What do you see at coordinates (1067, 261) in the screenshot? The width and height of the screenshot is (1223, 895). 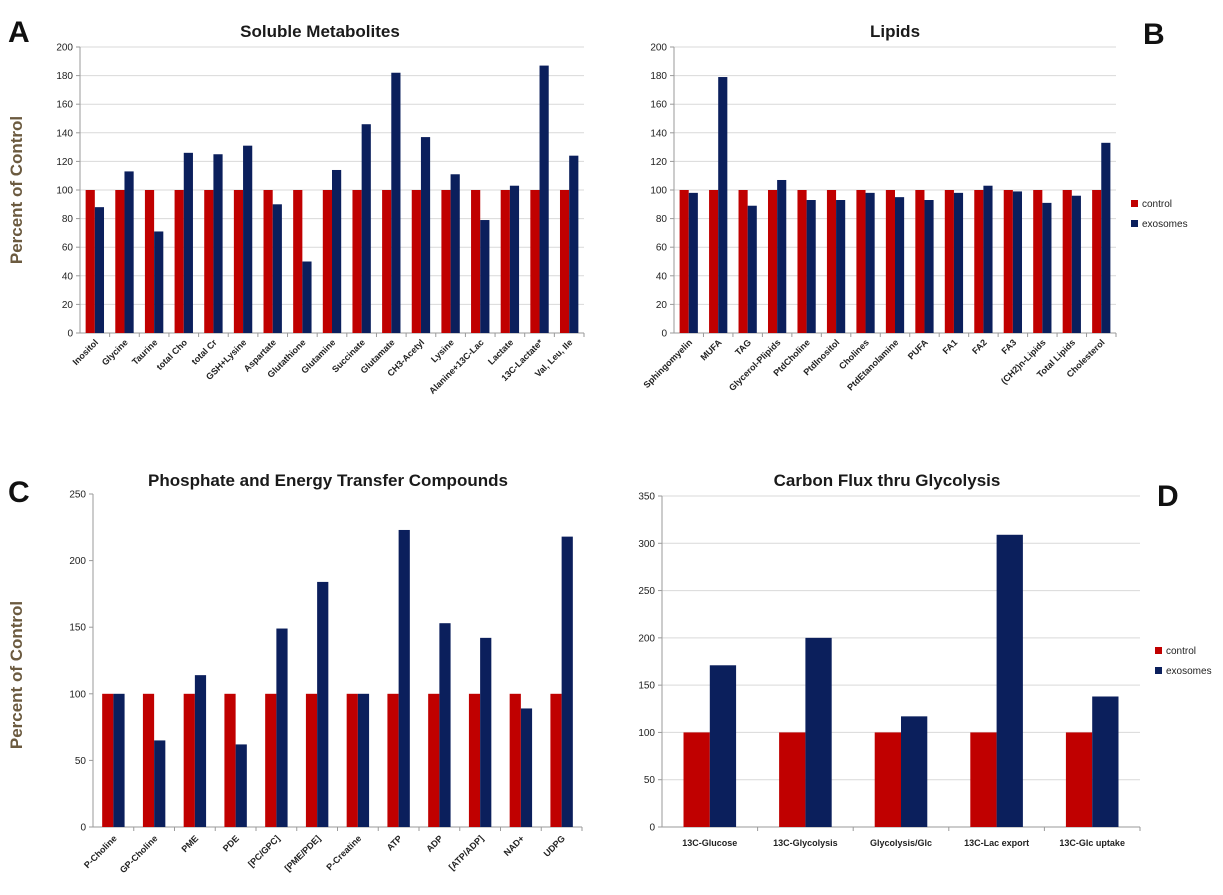 I see `bar-control-total-lipids` at bounding box center [1067, 261].